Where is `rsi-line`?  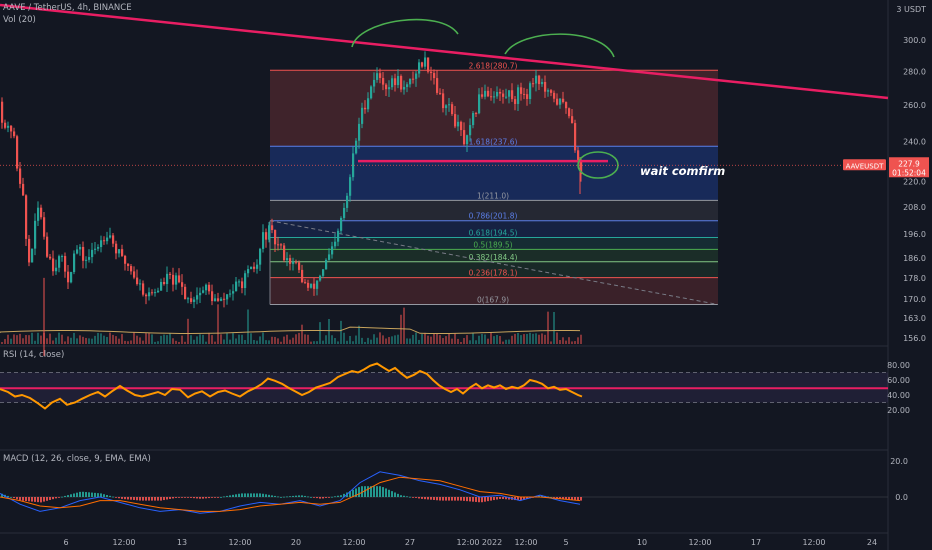 rsi-line is located at coordinates (291, 386).